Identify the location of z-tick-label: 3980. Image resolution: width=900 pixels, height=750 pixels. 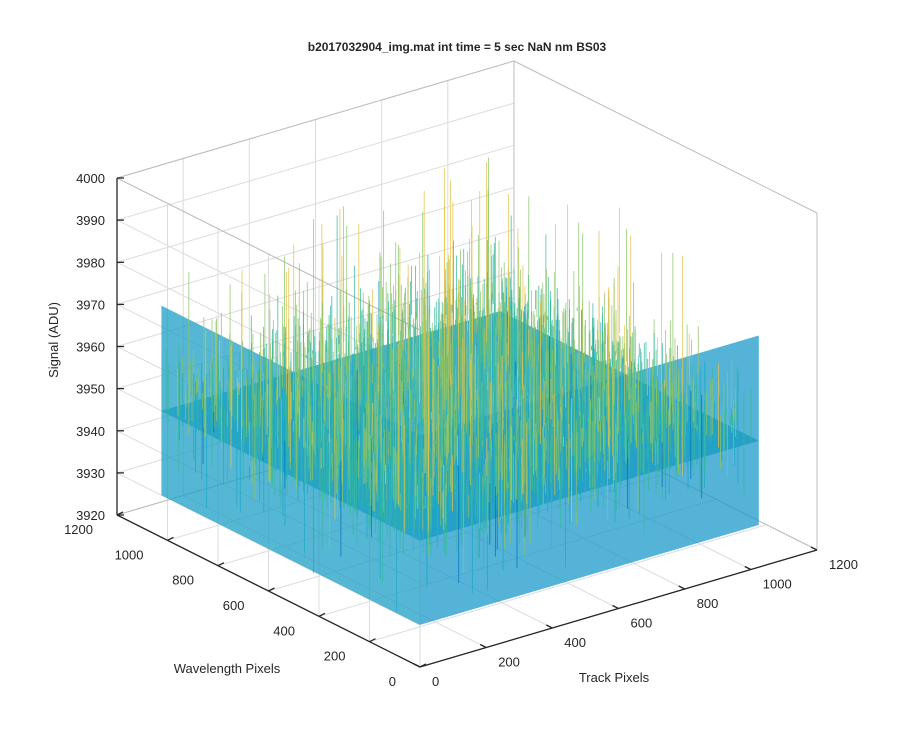
(90, 262).